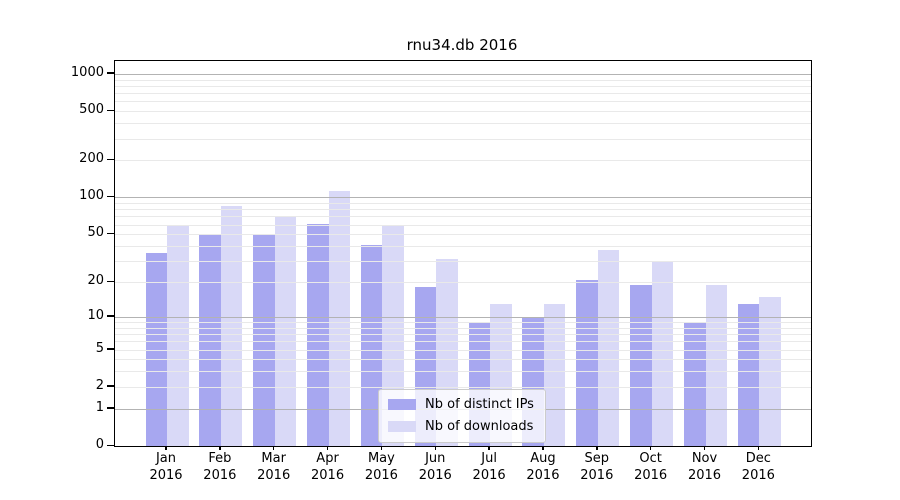 This screenshot has height=500, width=900. I want to click on bar-downloads-mar, so click(285, 330).